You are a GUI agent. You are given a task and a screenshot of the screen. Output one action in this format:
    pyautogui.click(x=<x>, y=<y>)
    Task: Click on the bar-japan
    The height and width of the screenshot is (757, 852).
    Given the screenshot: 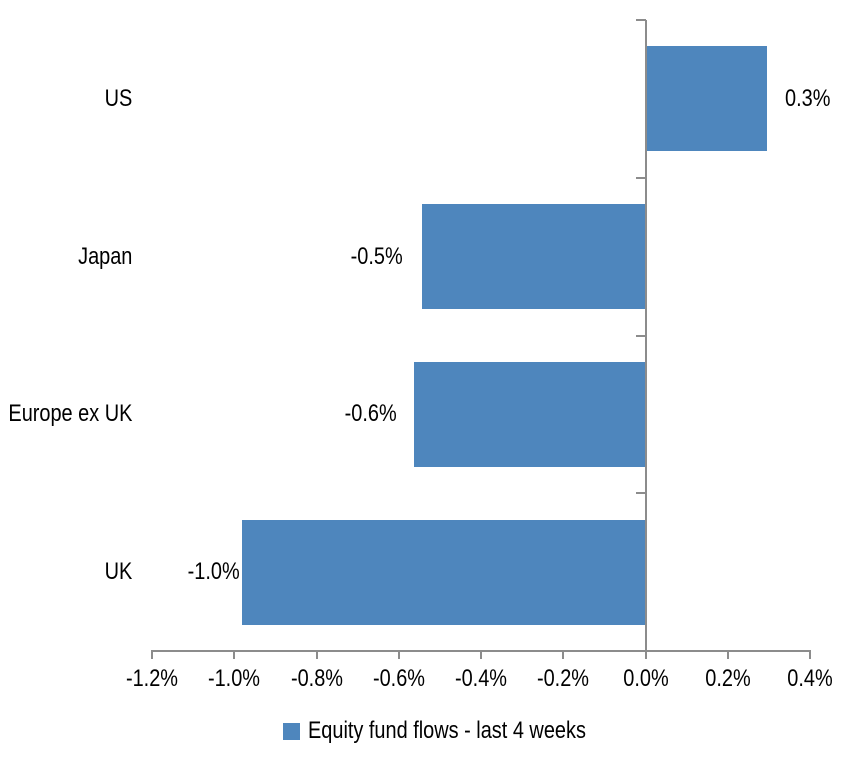 What is the action you would take?
    pyautogui.click(x=534, y=257)
    